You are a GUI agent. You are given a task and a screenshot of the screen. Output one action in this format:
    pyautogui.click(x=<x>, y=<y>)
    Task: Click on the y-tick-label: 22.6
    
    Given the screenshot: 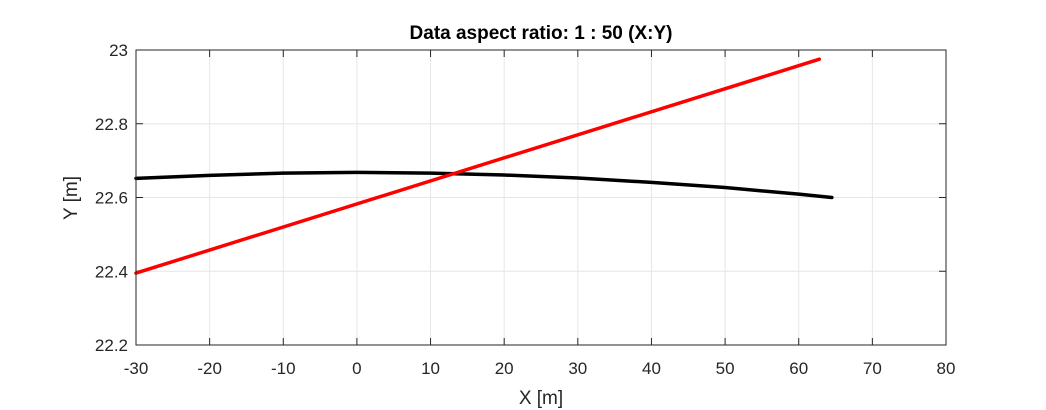 What is the action you would take?
    pyautogui.click(x=111, y=198)
    